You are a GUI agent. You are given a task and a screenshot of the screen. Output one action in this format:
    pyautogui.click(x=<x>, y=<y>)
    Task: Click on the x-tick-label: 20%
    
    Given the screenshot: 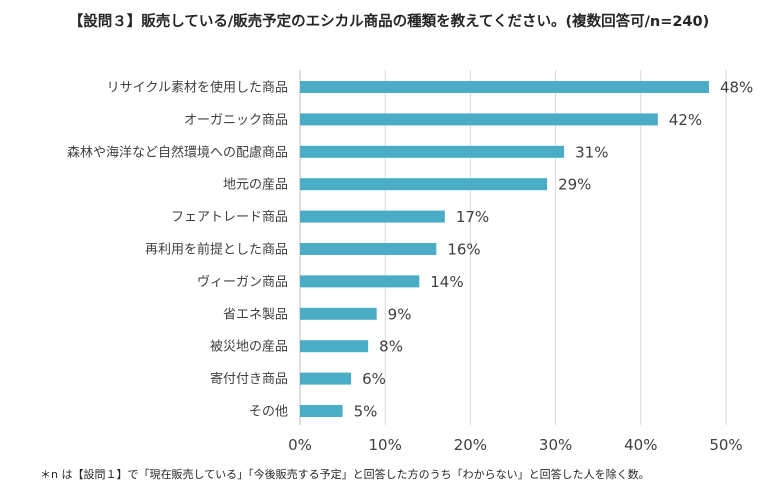 What is the action you would take?
    pyautogui.click(x=470, y=445)
    